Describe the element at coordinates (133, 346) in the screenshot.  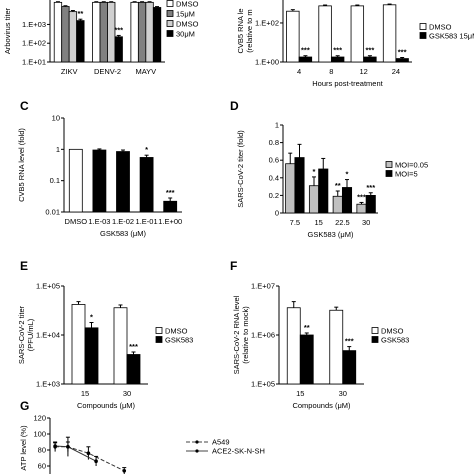
I see `panel-e-significance-mark: ***` at that location.